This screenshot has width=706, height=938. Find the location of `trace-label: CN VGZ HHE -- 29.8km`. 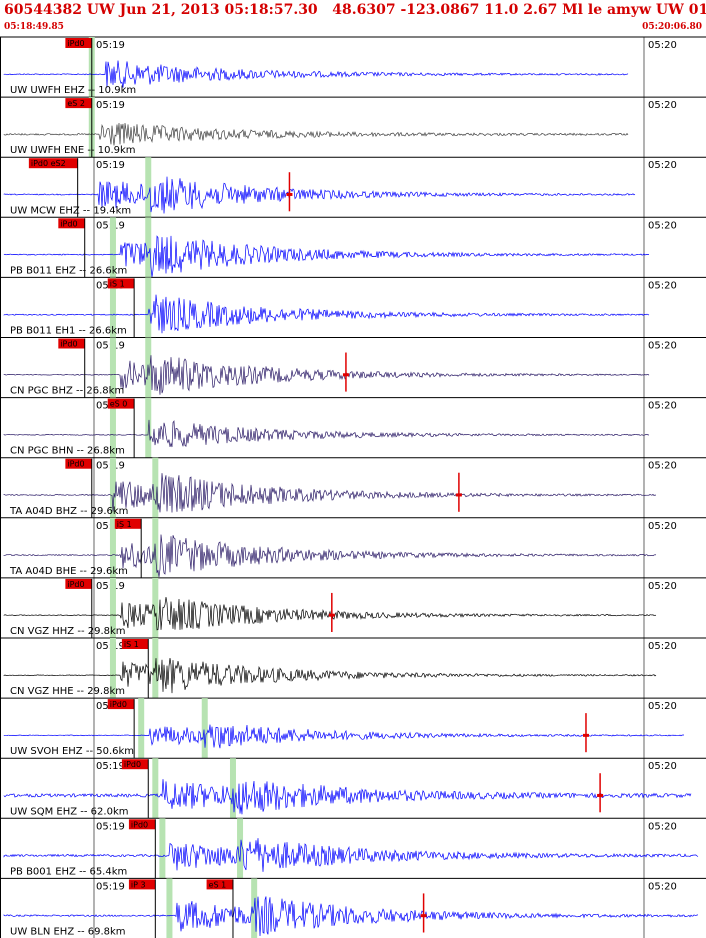

trace-label: CN VGZ HHE -- 29.8km is located at coordinates (67, 691).